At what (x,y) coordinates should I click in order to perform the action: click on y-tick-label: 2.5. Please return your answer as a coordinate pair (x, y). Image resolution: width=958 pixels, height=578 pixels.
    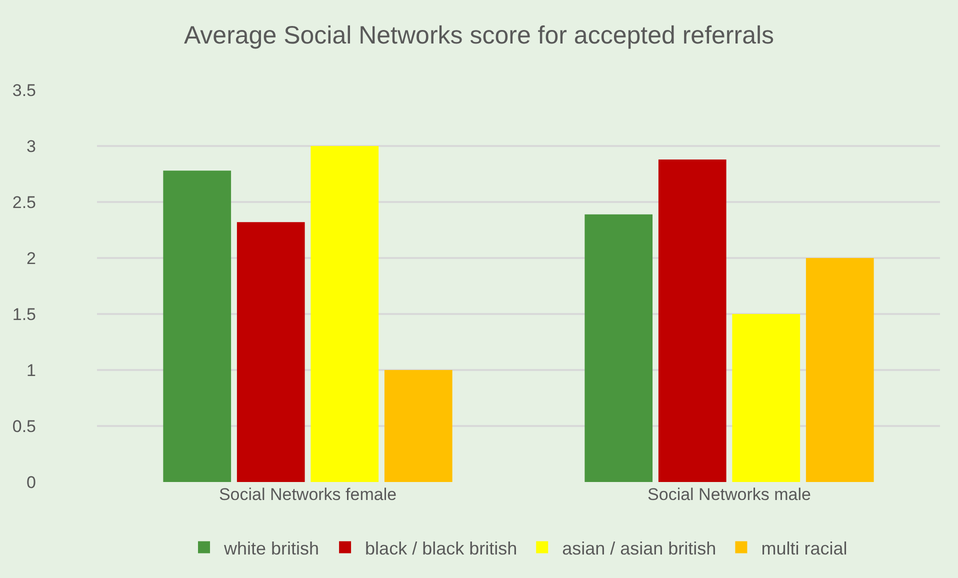
    Looking at the image, I should click on (24, 202).